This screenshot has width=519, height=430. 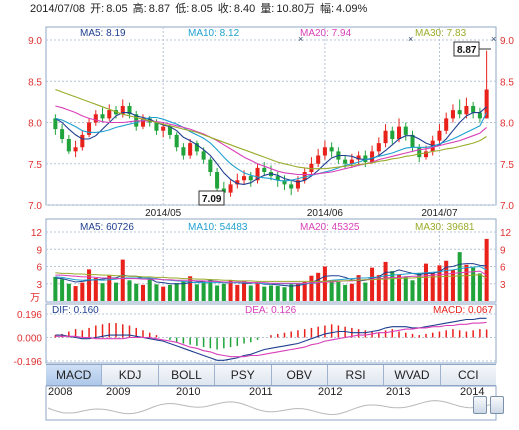 What do you see at coordinates (139, 9) in the screenshot?
I see `high-label: 高:` at bounding box center [139, 9].